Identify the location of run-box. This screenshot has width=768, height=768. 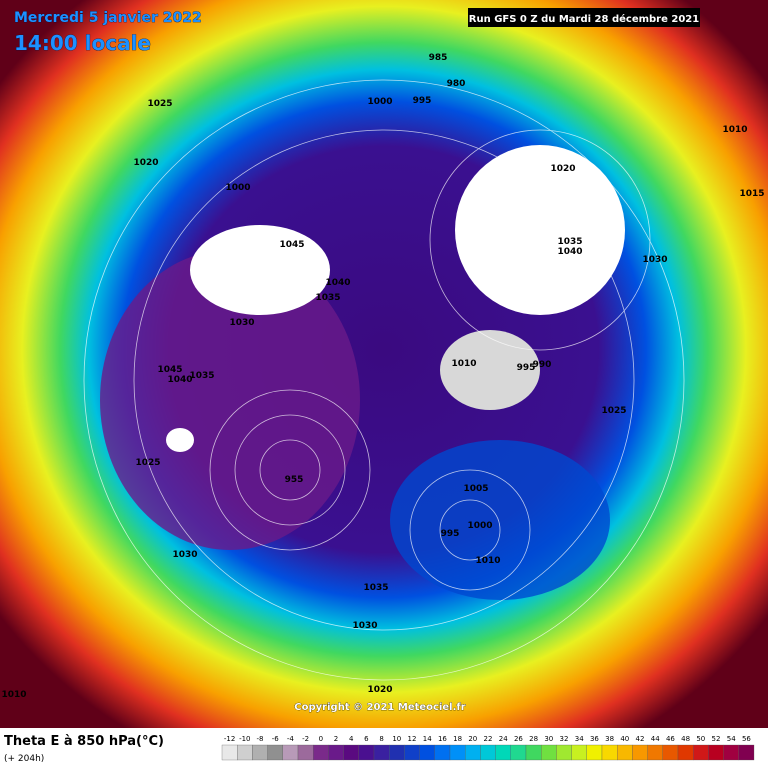
(584, 17).